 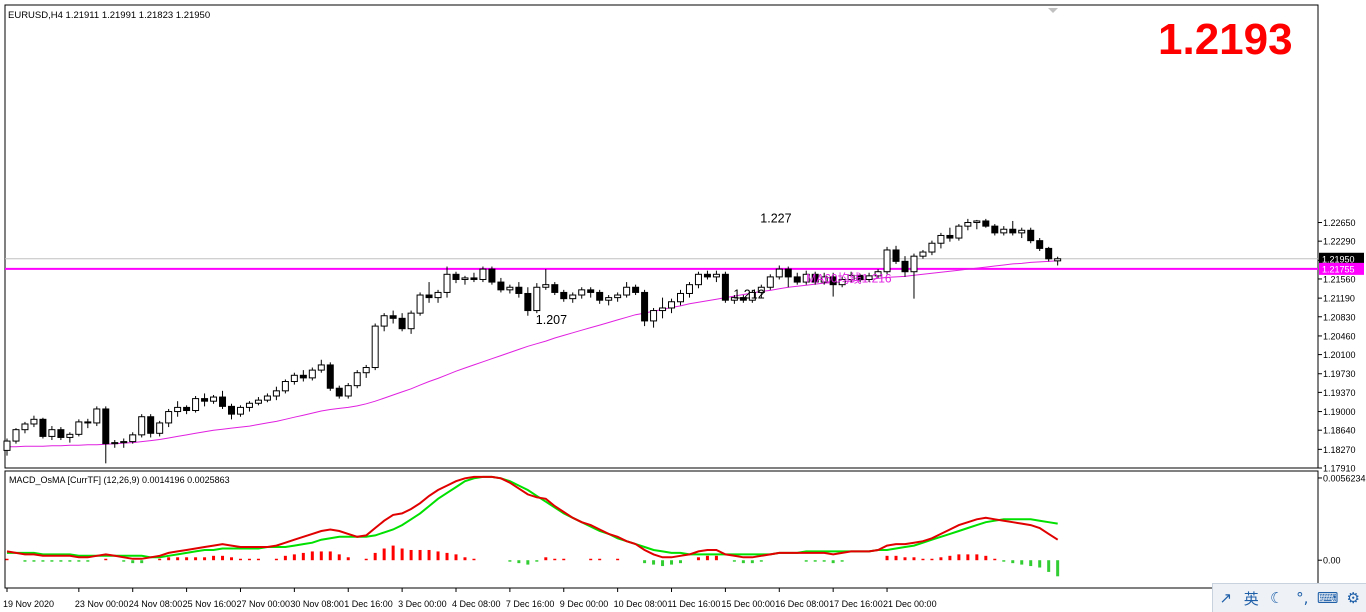 What do you see at coordinates (476, 604) in the screenshot?
I see `x-tick-label: 4 Dec 08:00` at bounding box center [476, 604].